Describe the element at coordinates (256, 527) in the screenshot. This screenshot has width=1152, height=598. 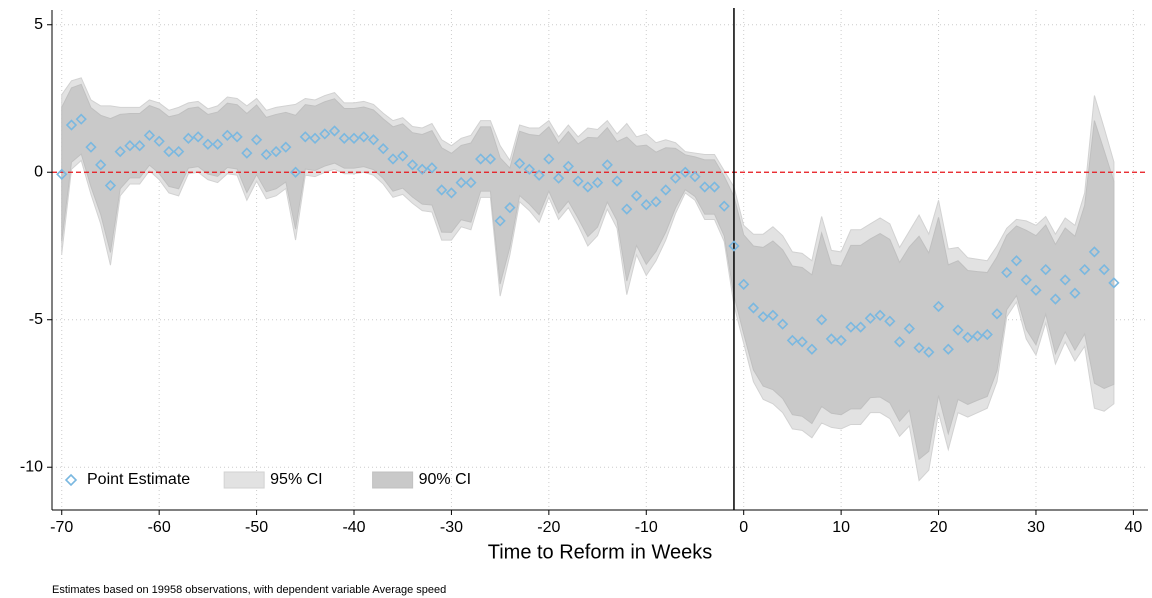
I see `x-tick-label: -50` at that location.